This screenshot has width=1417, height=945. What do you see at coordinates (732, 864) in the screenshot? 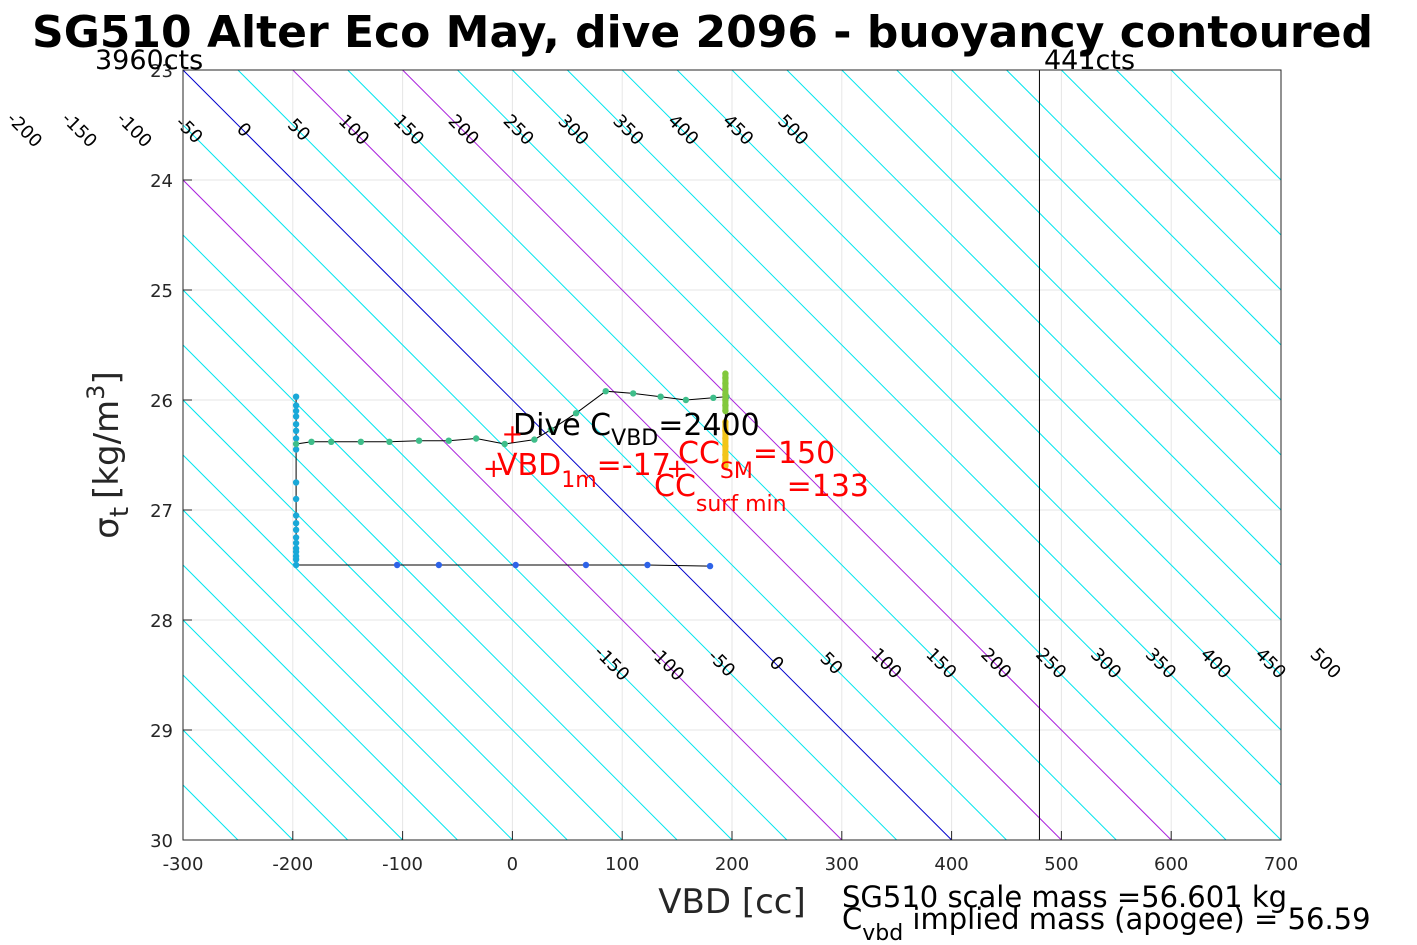
I see `x-tick-label: 200` at bounding box center [732, 864].